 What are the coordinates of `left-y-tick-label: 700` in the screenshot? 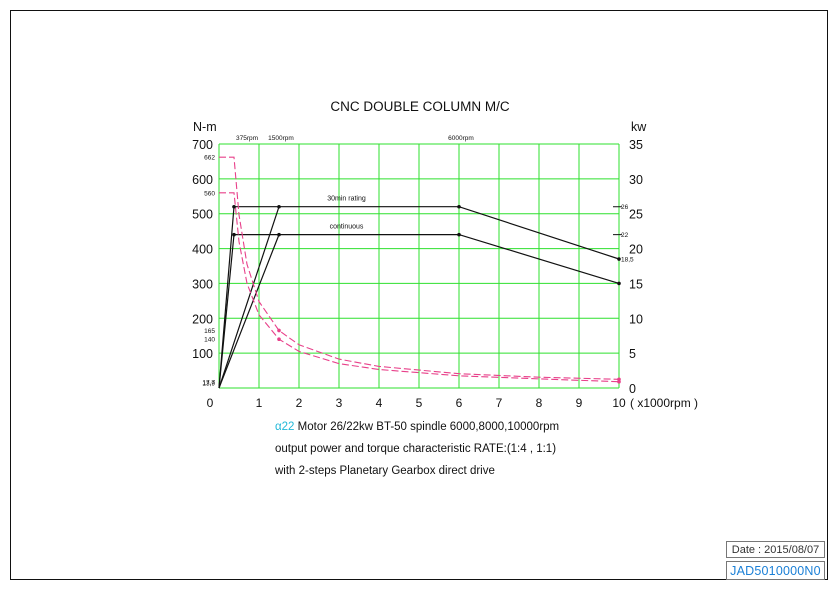 It's located at (202, 145).